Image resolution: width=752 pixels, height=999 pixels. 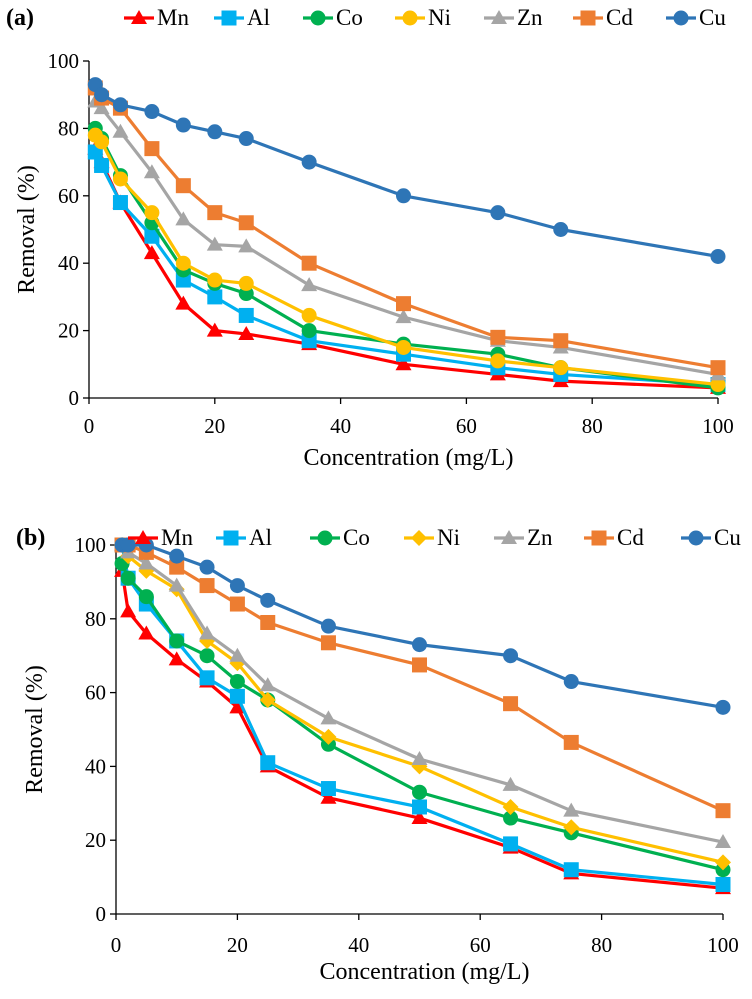 I want to click on legend-item-zn: Zn, so click(x=513, y=17).